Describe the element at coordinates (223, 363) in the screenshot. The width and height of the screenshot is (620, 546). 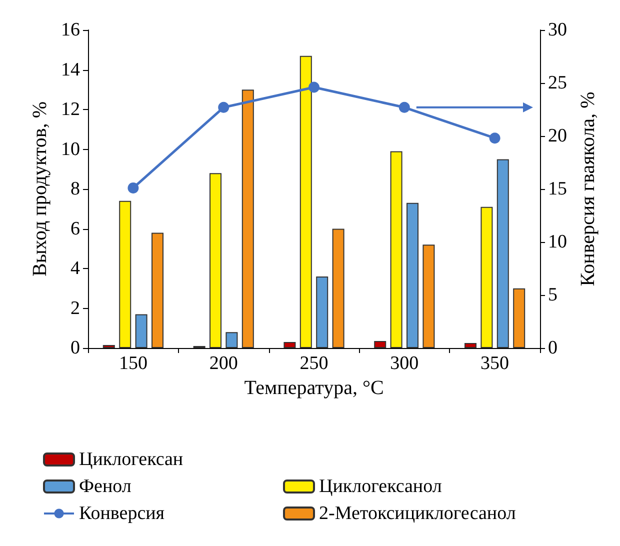
I see `x-tick-label: 200` at that location.